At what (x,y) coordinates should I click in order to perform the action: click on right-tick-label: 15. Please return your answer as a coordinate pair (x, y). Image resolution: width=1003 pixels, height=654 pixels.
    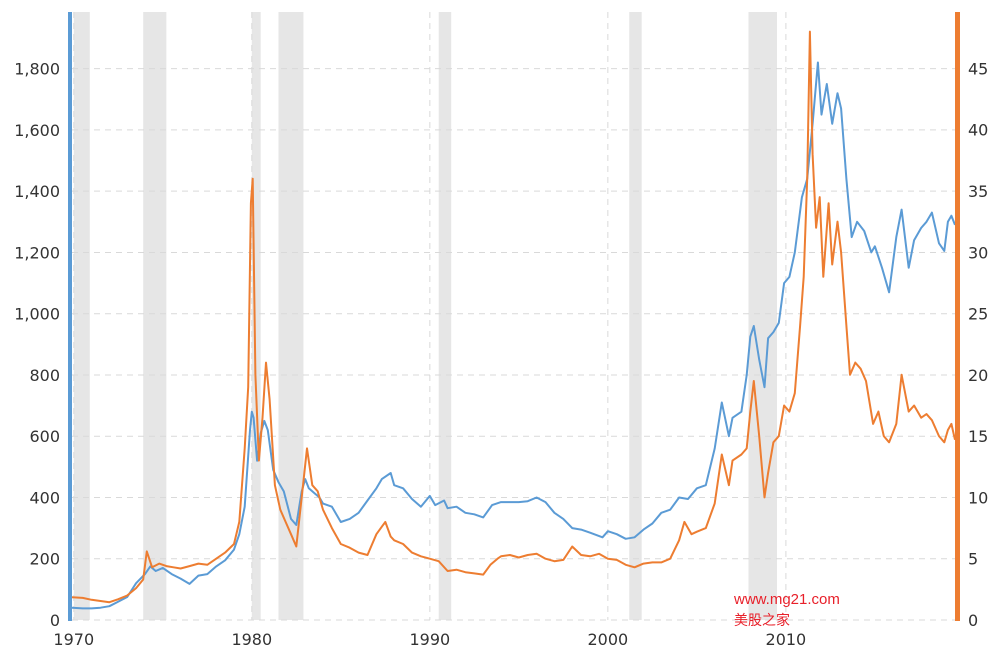
    Looking at the image, I should click on (978, 436).